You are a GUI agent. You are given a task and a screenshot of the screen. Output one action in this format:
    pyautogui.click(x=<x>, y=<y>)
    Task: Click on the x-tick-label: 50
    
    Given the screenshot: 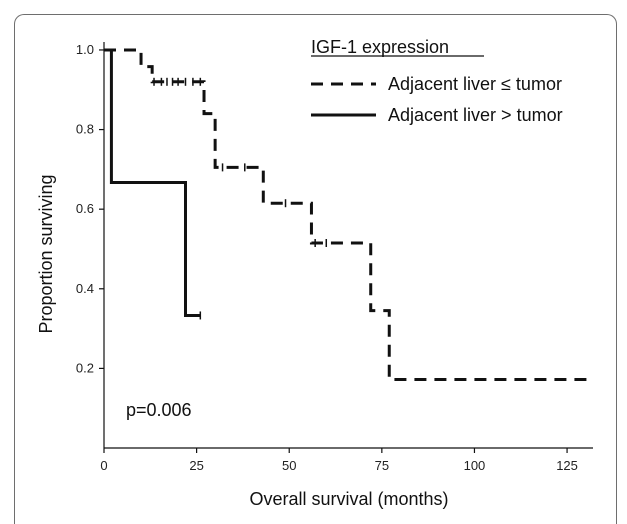 What is the action you would take?
    pyautogui.click(x=289, y=465)
    